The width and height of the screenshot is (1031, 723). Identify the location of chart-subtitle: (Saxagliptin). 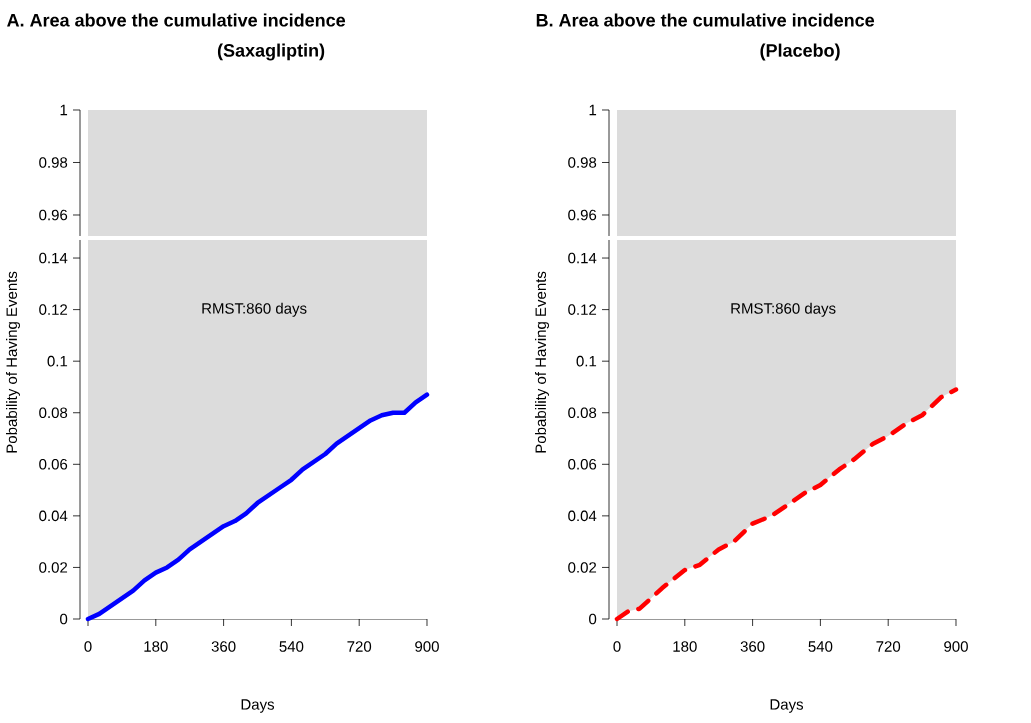
(271, 52).